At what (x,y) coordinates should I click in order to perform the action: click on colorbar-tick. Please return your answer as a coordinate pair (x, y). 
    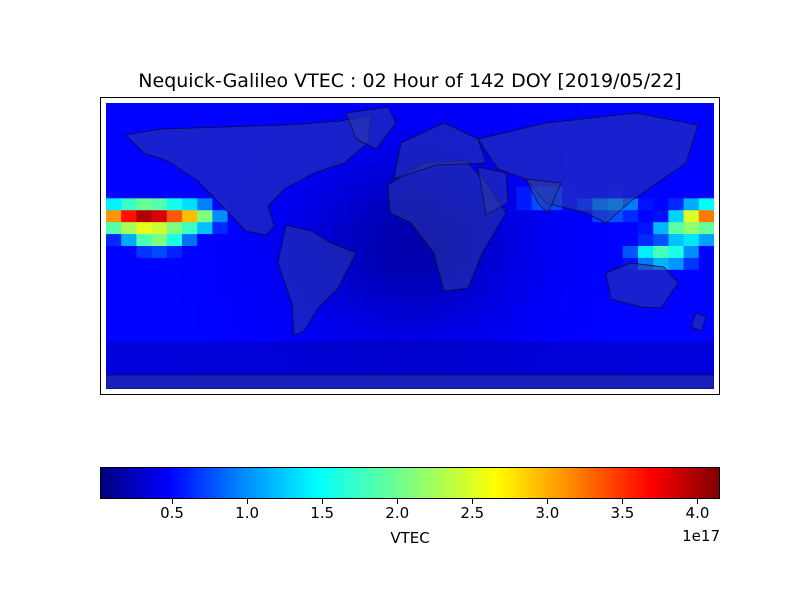
    Looking at the image, I should click on (398, 501).